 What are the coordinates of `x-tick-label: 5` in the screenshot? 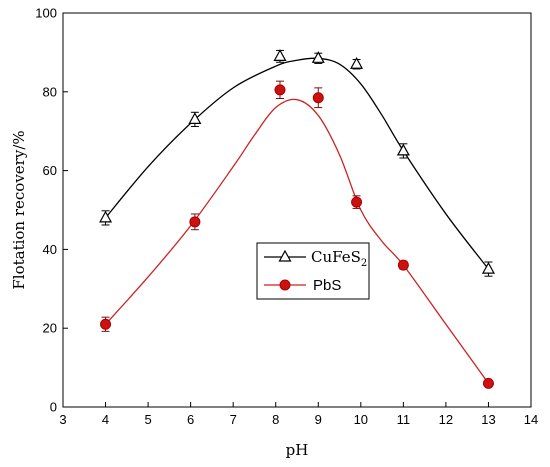 It's located at (147, 419).